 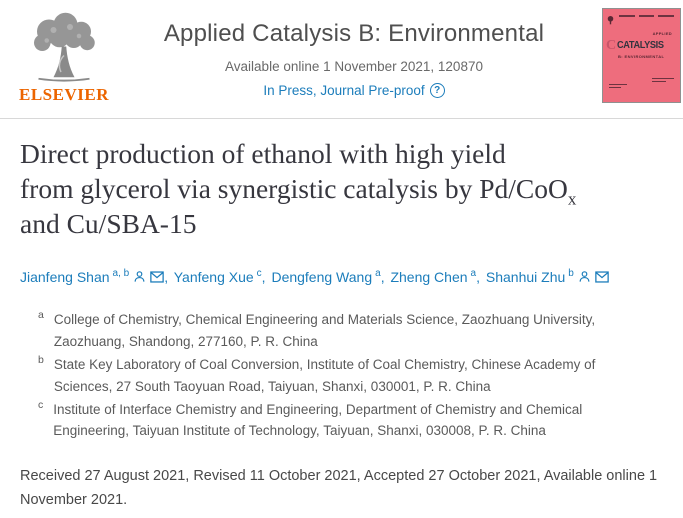 I want to click on author-affiliation-sup: b, so click(x=571, y=273).